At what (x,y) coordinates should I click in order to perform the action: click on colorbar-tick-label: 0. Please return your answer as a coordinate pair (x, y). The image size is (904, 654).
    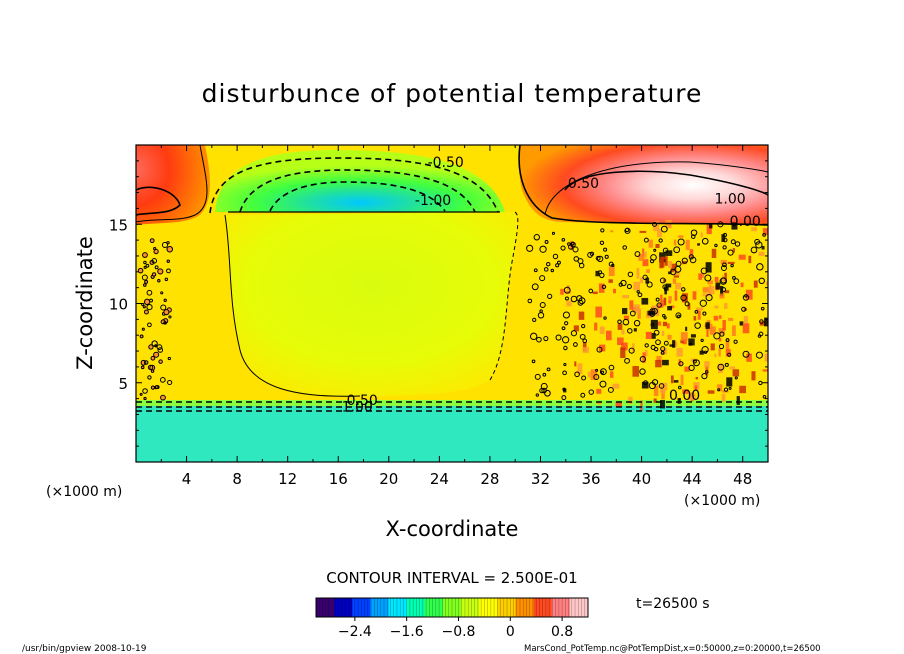
    Looking at the image, I should click on (510, 632).